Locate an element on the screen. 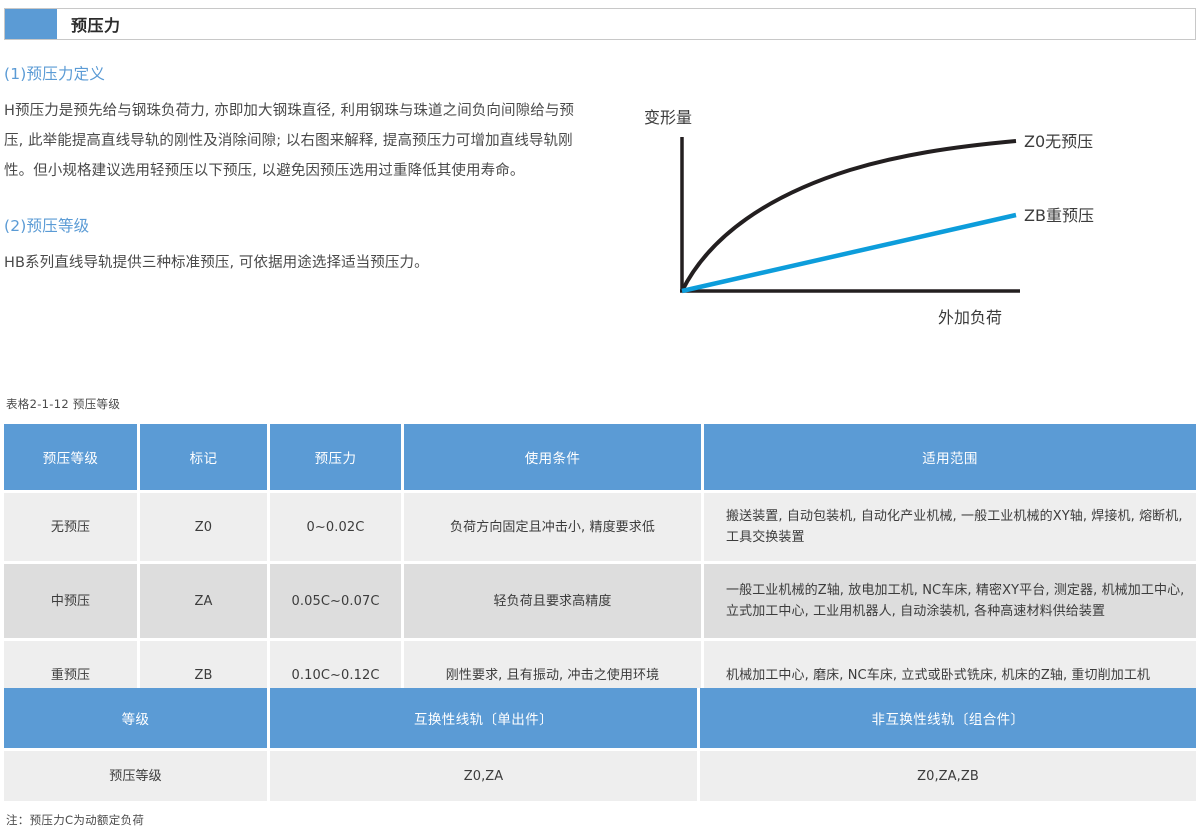 Image resolution: width=1200 pixels, height=837 pixels. chart-svg: 变形量 Z0无预压 ZB重预压 外加负荷 is located at coordinates (869, 217).